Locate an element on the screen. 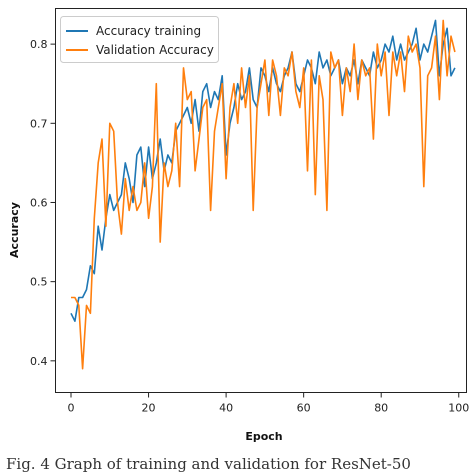  y-tick-label: 0.8 is located at coordinates (39, 44).